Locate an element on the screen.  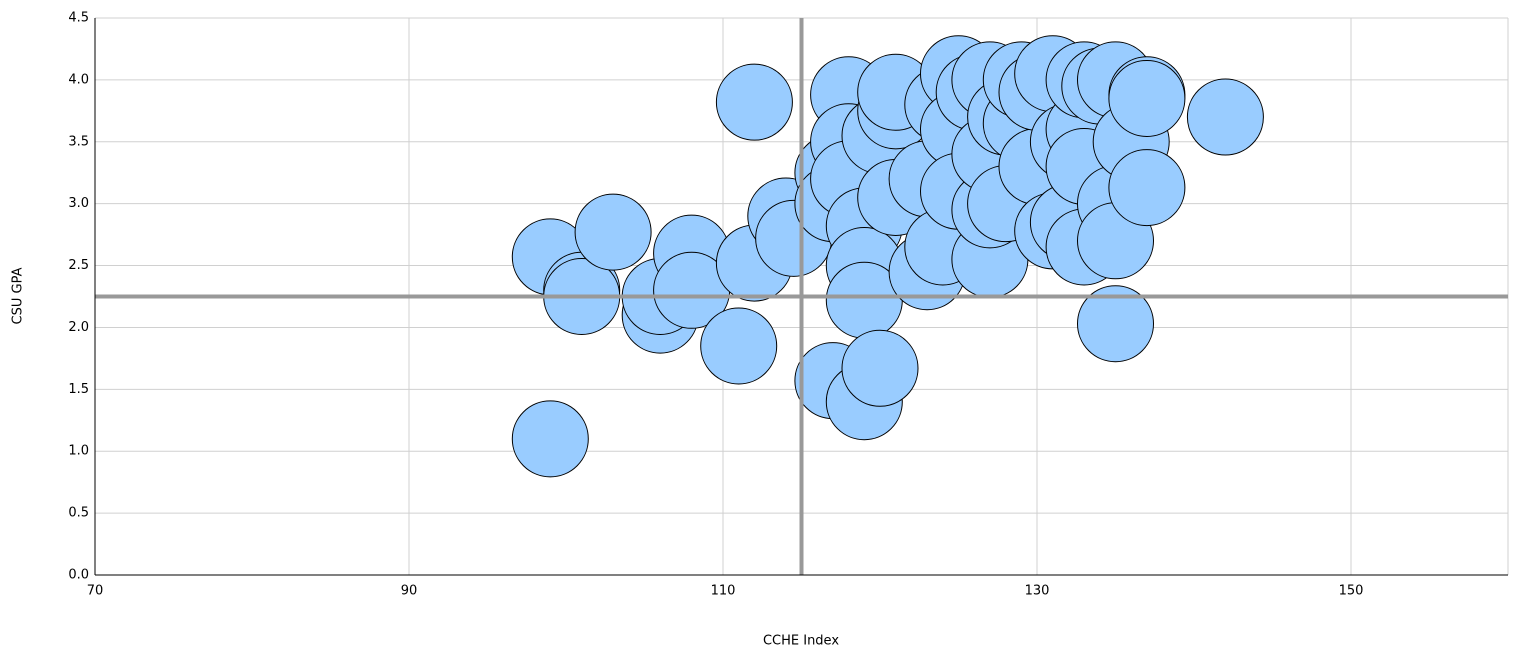
y-tick-label: 1.5 is located at coordinates (78, 389).